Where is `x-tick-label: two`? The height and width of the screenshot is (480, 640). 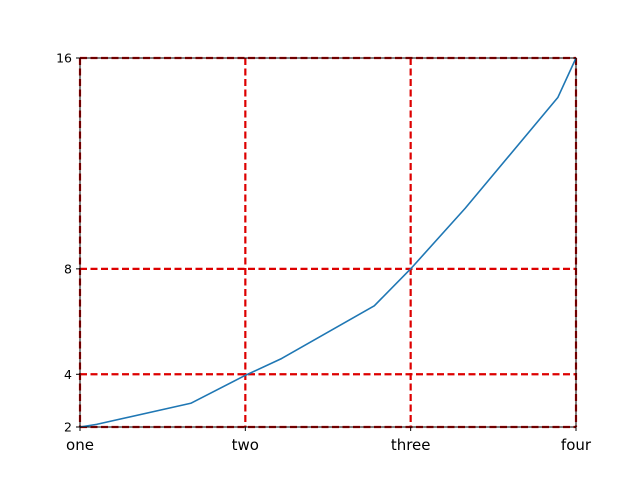
x-tick-label: two is located at coordinates (245, 445).